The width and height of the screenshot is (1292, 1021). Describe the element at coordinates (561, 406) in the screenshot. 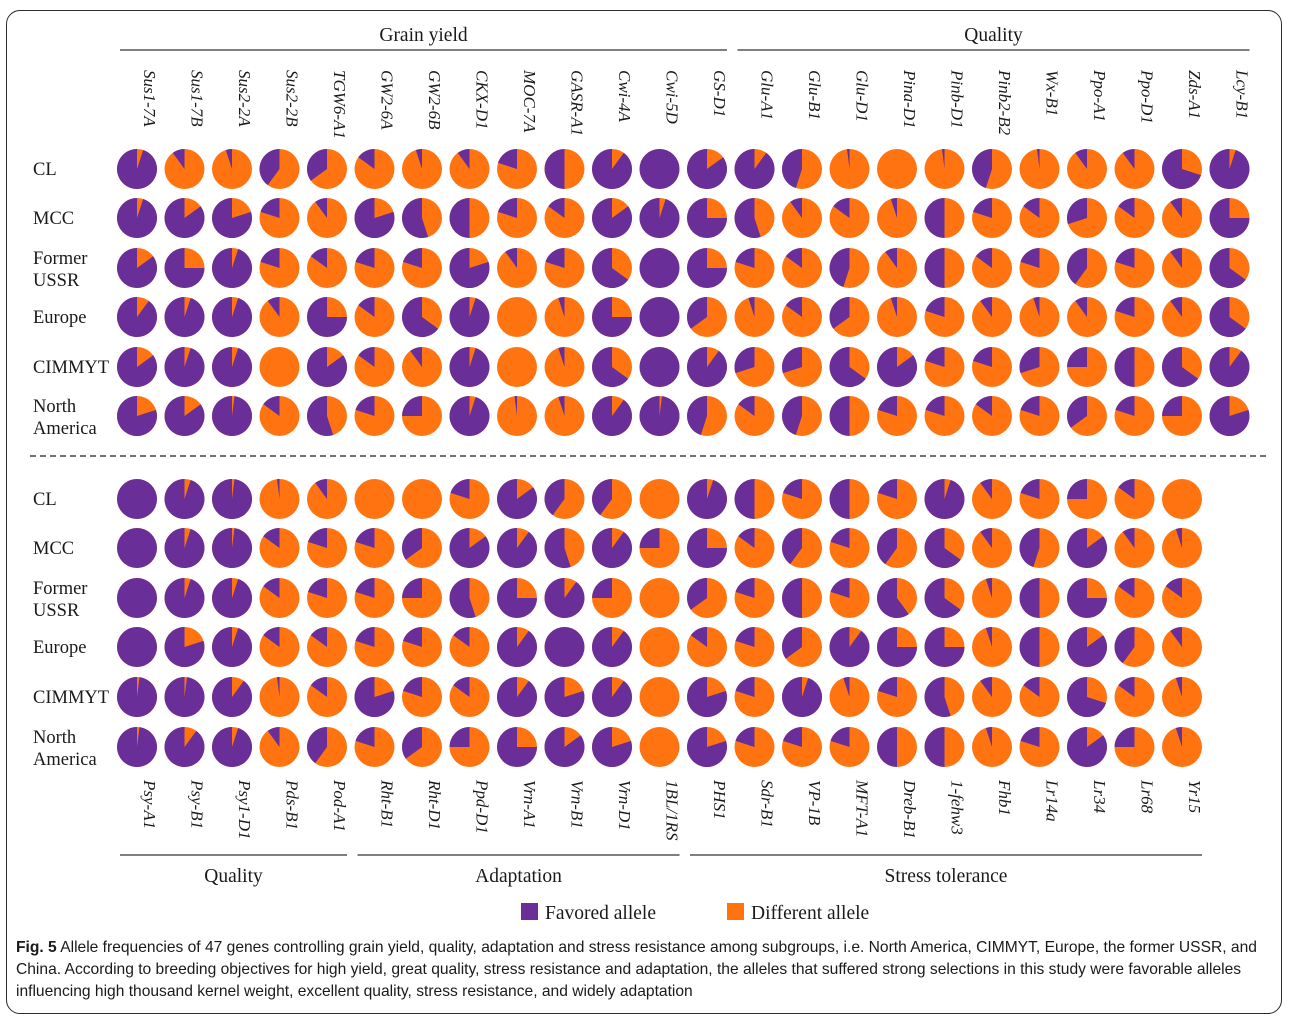

I see `pie-0-5-9-favored-slice` at that location.